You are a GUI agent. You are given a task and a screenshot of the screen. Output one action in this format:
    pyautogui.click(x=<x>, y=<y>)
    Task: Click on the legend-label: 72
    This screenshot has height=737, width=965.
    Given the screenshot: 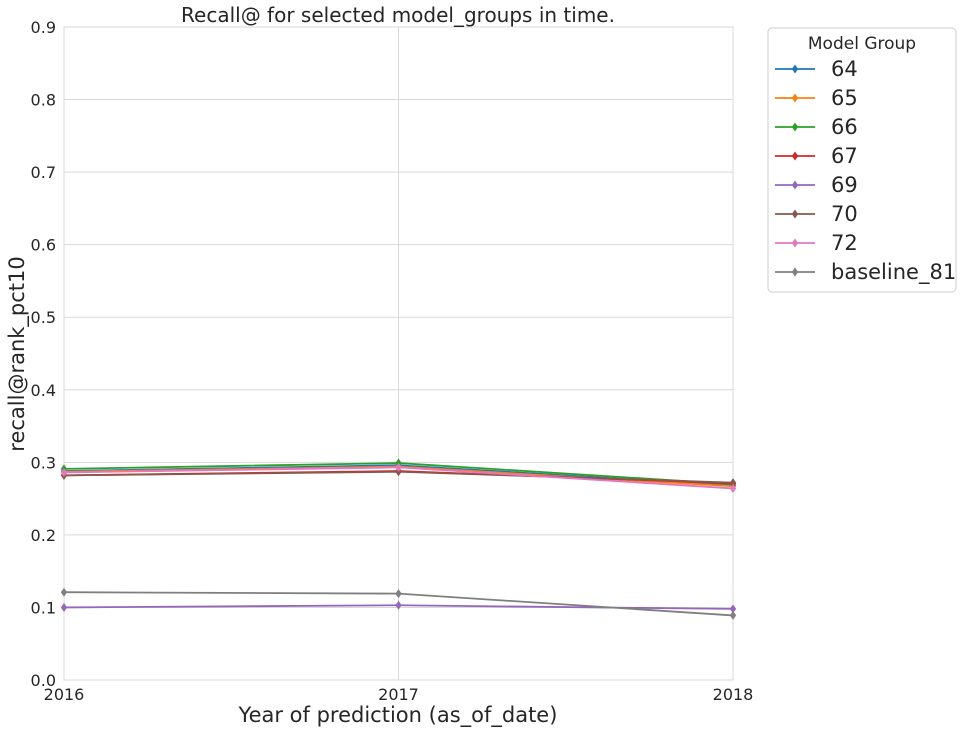 What is the action you would take?
    pyautogui.click(x=844, y=243)
    